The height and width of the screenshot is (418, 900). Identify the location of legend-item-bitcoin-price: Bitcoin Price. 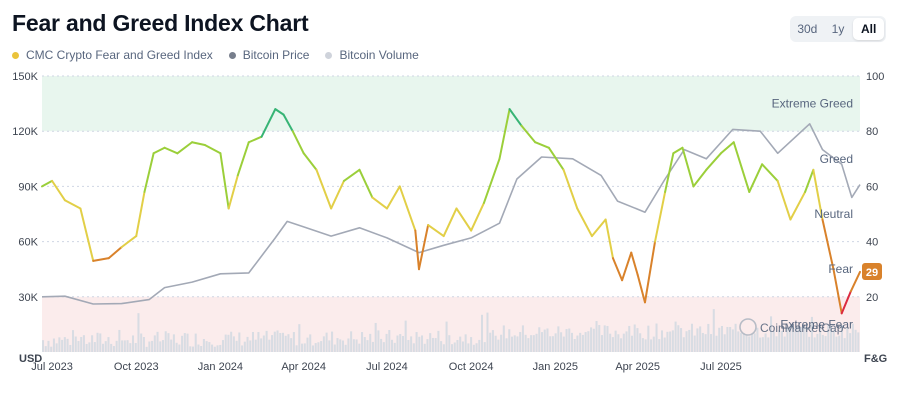
(268, 55).